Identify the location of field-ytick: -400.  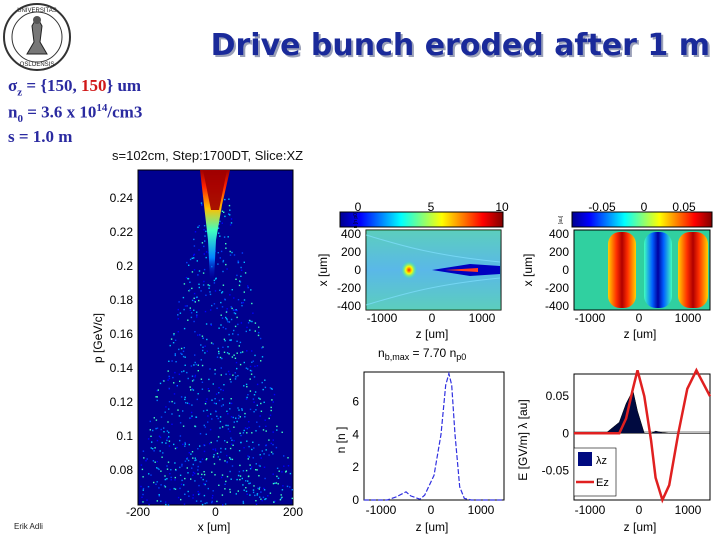
(557, 306).